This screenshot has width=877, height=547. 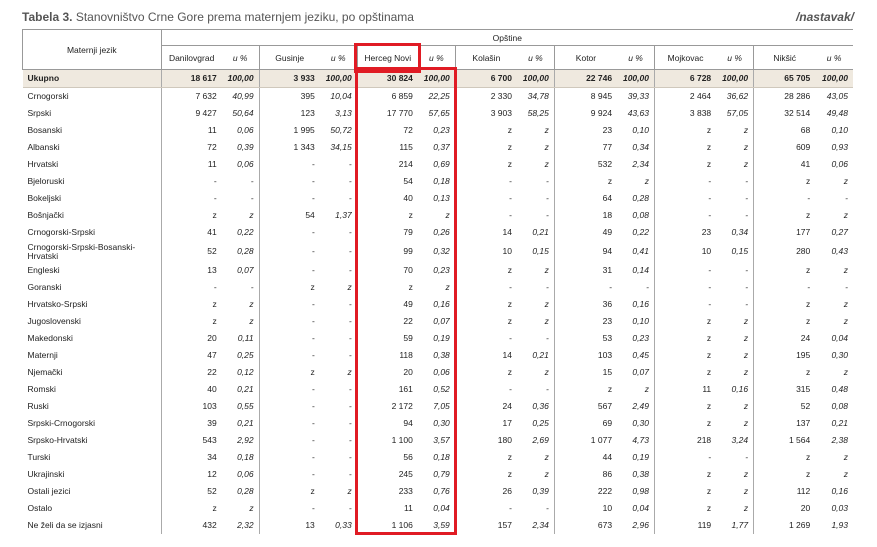 What do you see at coordinates (441, 251) in the screenshot?
I see `percent-cell: 0,32` at bounding box center [441, 251].